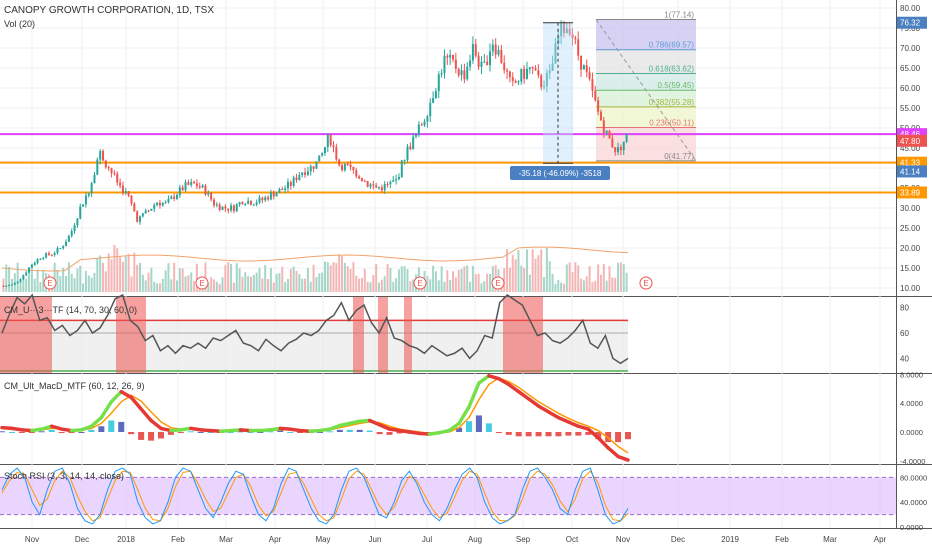 The height and width of the screenshot is (550, 932). Describe the element at coordinates (646, 98) in the screenshot. I see `fib-zone` at that location.